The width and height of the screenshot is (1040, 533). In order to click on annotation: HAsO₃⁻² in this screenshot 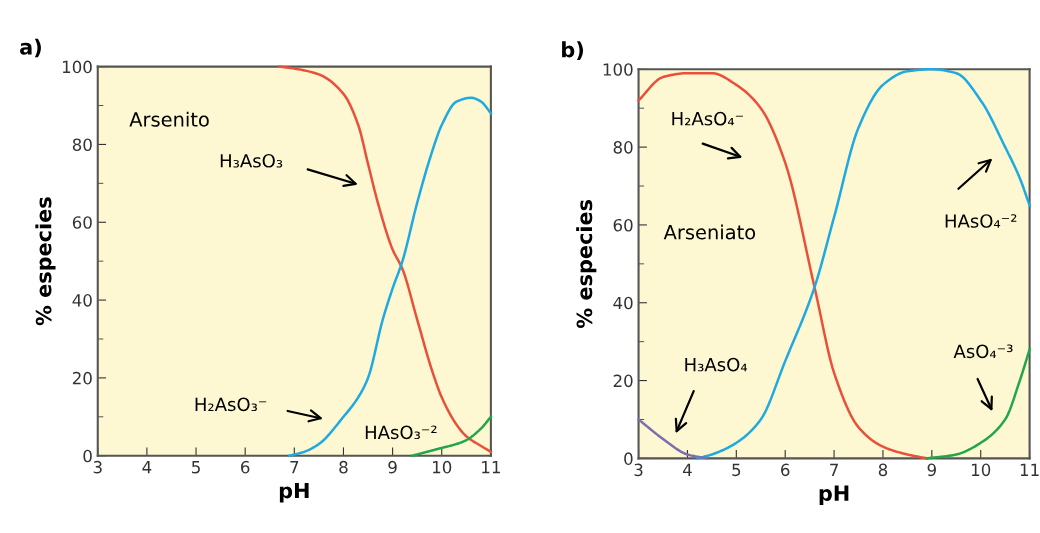, I will do `click(401, 432)`.